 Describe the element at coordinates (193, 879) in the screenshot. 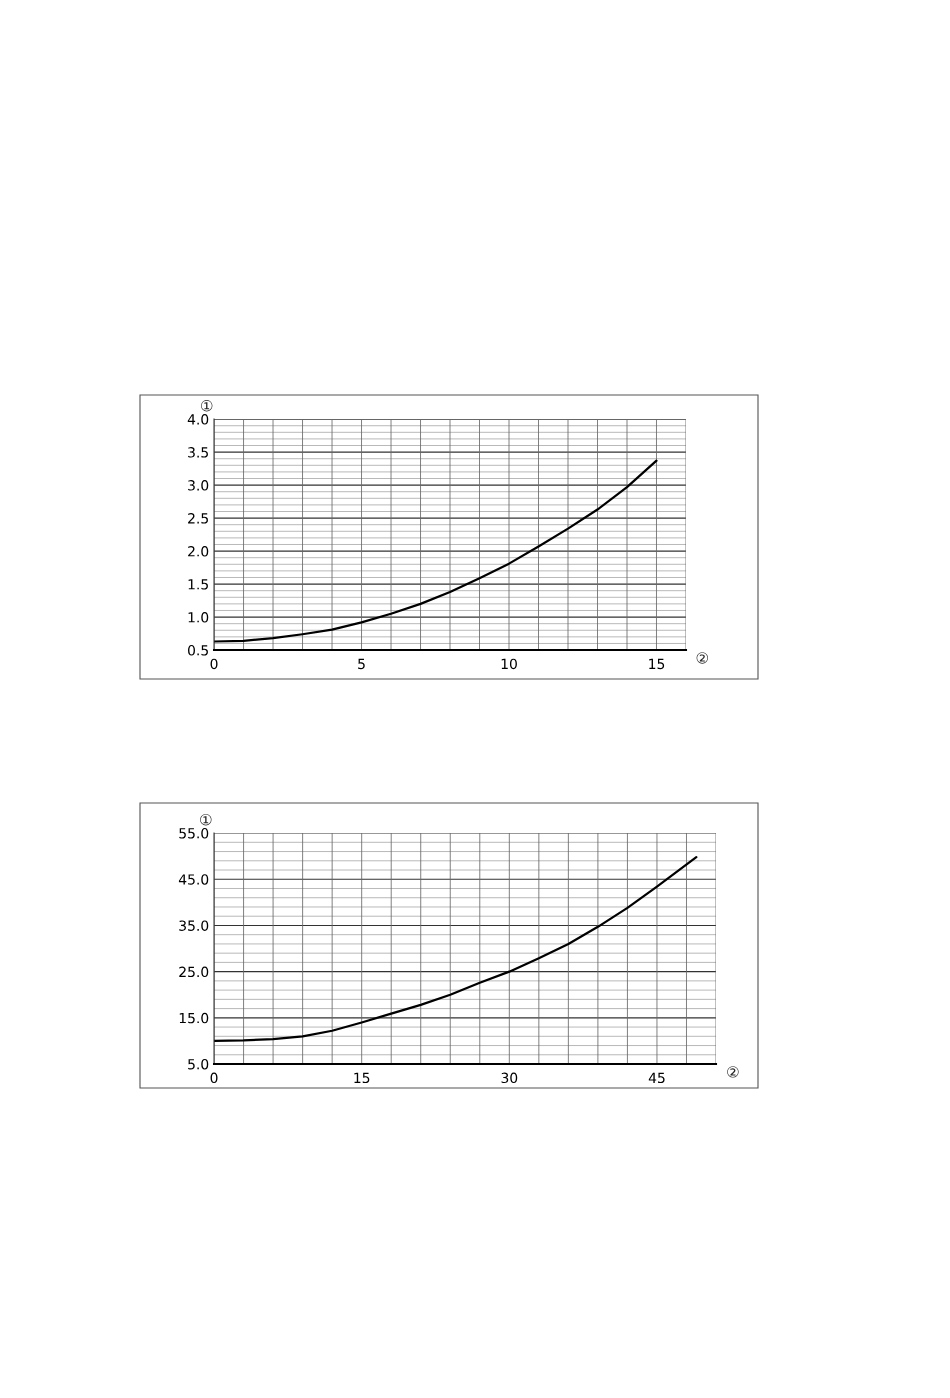

I see `y-tick-label: 45.0` at that location.